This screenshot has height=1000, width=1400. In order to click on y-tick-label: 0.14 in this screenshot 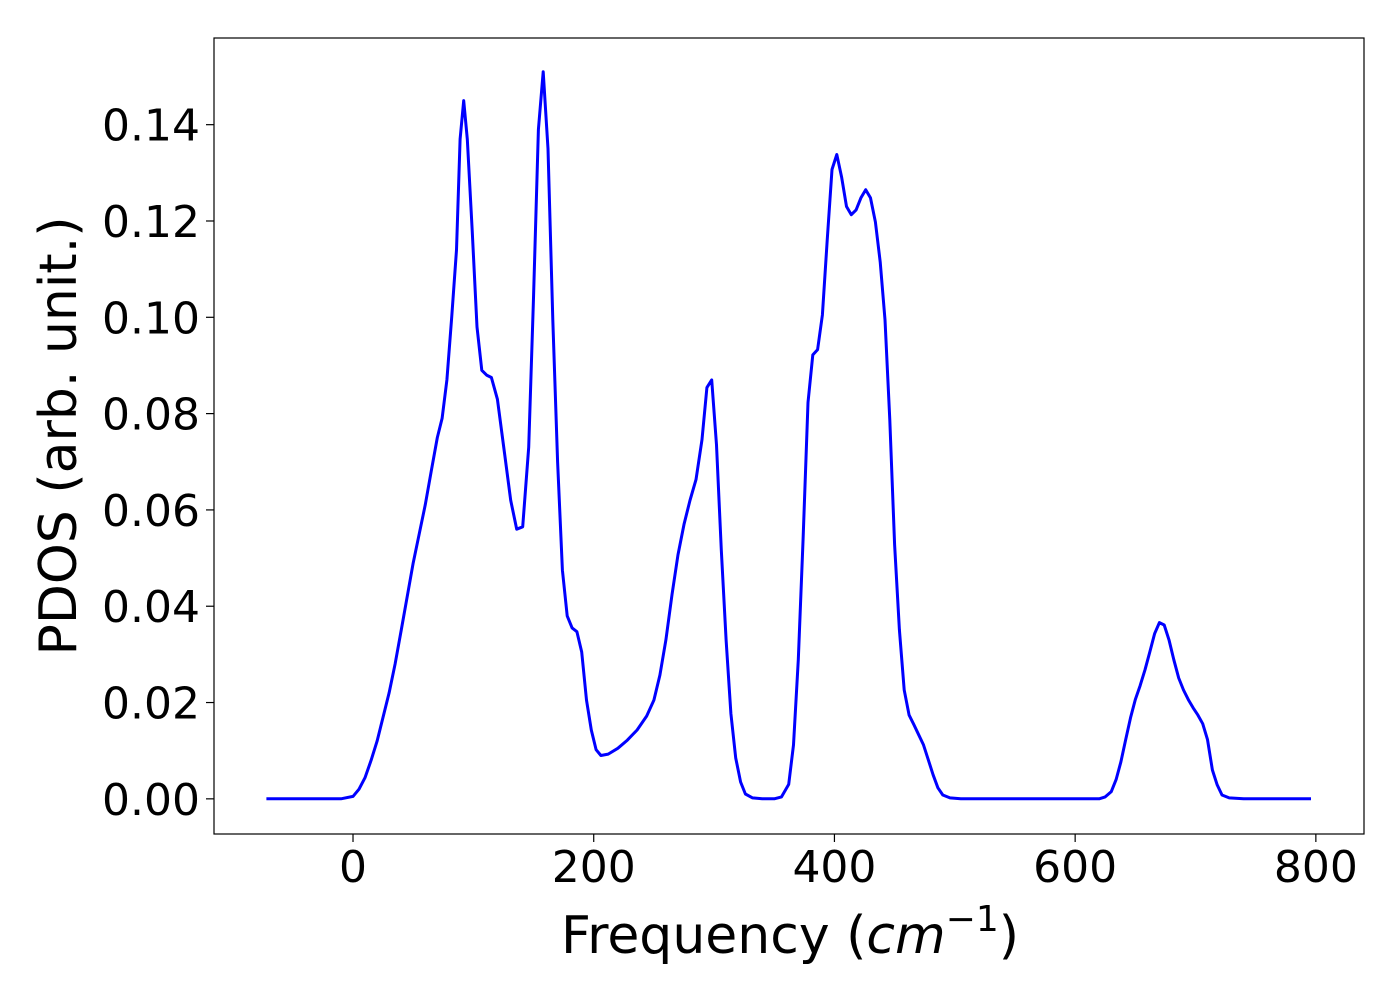, I will do `click(151, 126)`.